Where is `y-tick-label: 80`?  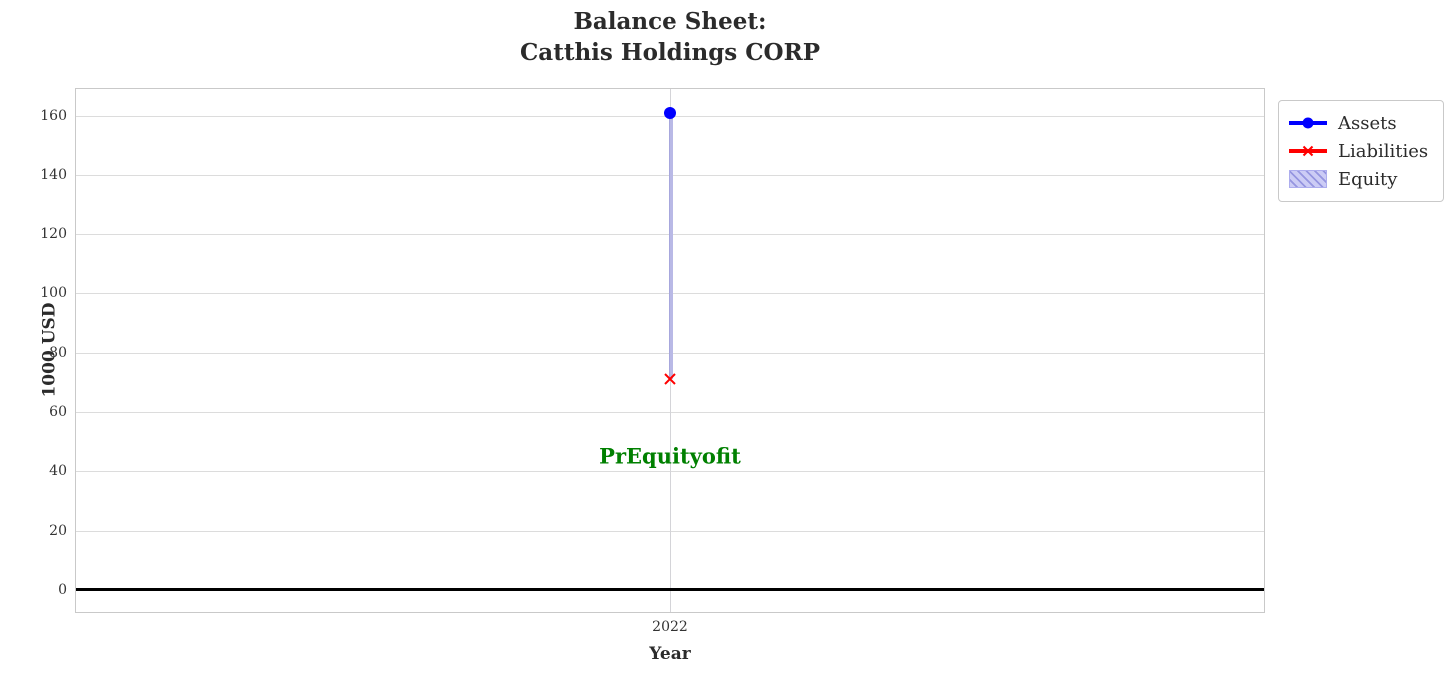
y-tick-label: 80 is located at coordinates (58, 352).